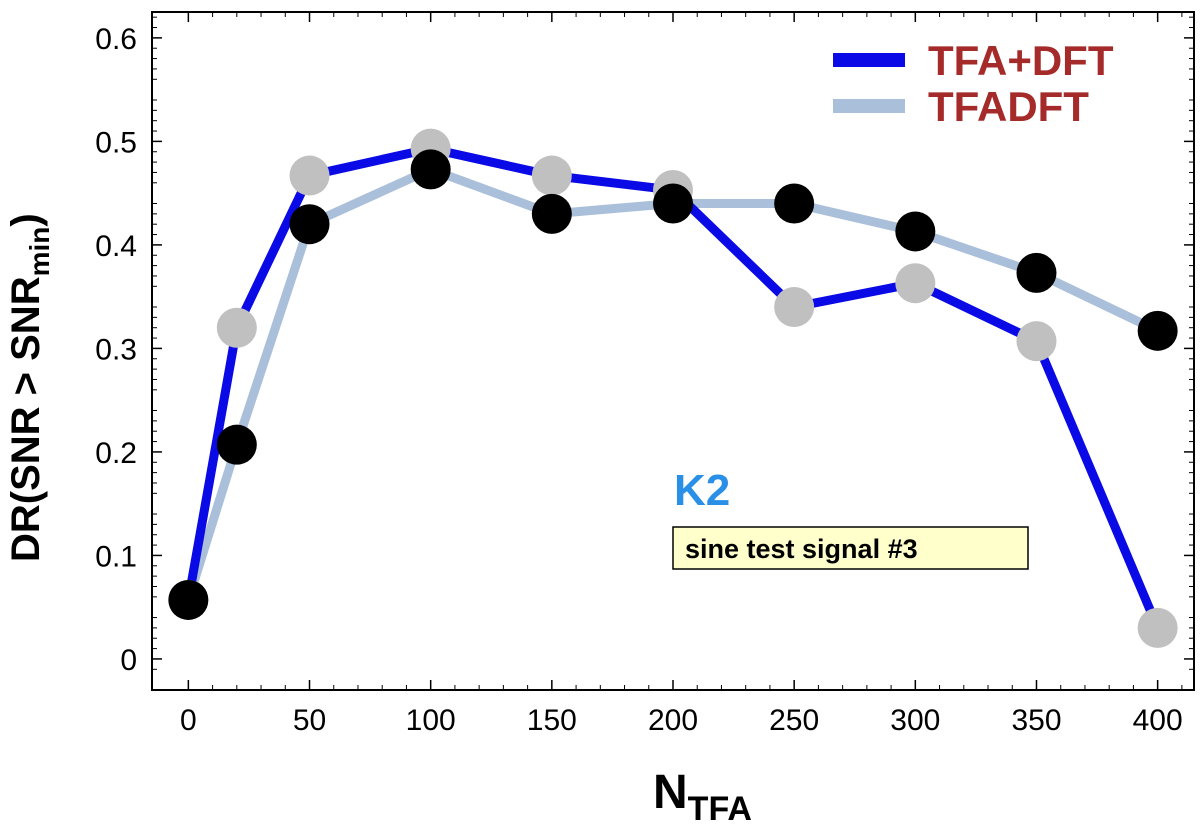 This screenshot has width=1200, height=825. I want to click on x-axis-title-sub: TFA, so click(720, 807).